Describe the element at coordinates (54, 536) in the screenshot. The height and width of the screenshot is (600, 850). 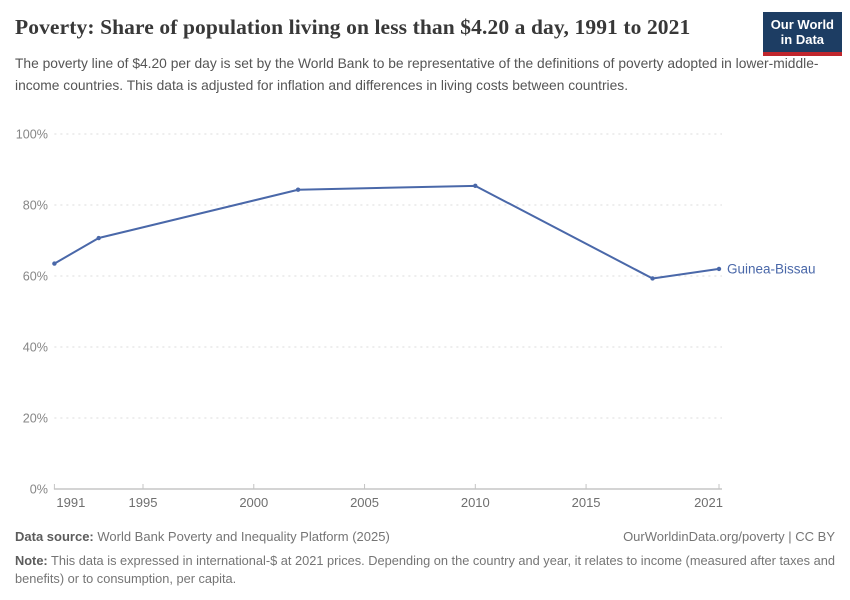
I see `data-source-label: Data source:` at that location.